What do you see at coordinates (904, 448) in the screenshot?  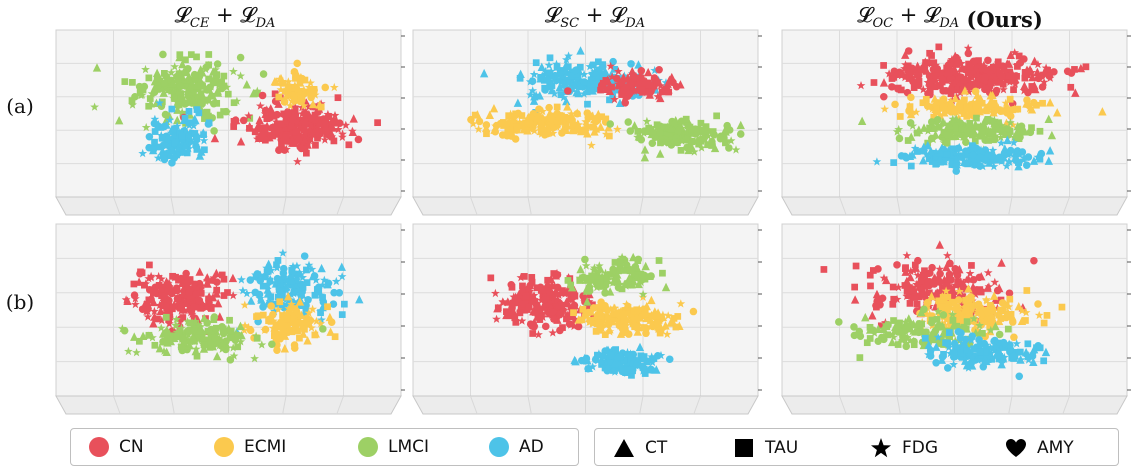 I see `legend-item-fdg: FDG` at bounding box center [904, 448].